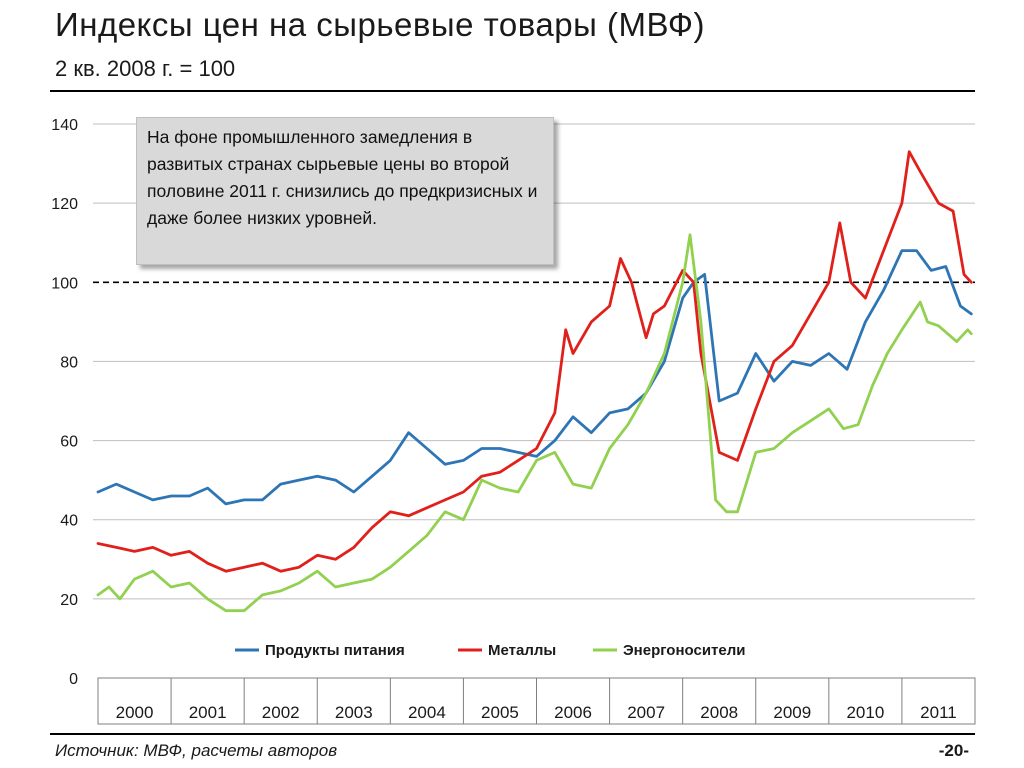 The width and height of the screenshot is (1024, 768). Describe the element at coordinates (196, 750) in the screenshot. I see `source-note: Источник: МВФ, расчеты авторов` at that location.